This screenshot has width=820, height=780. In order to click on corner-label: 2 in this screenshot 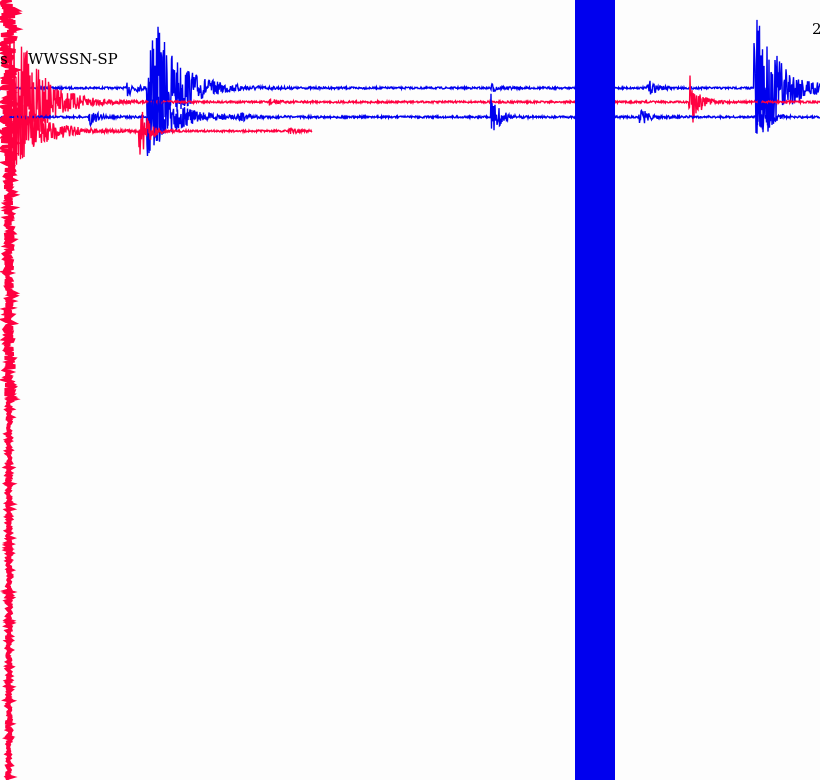, I will do `click(816, 29)`.